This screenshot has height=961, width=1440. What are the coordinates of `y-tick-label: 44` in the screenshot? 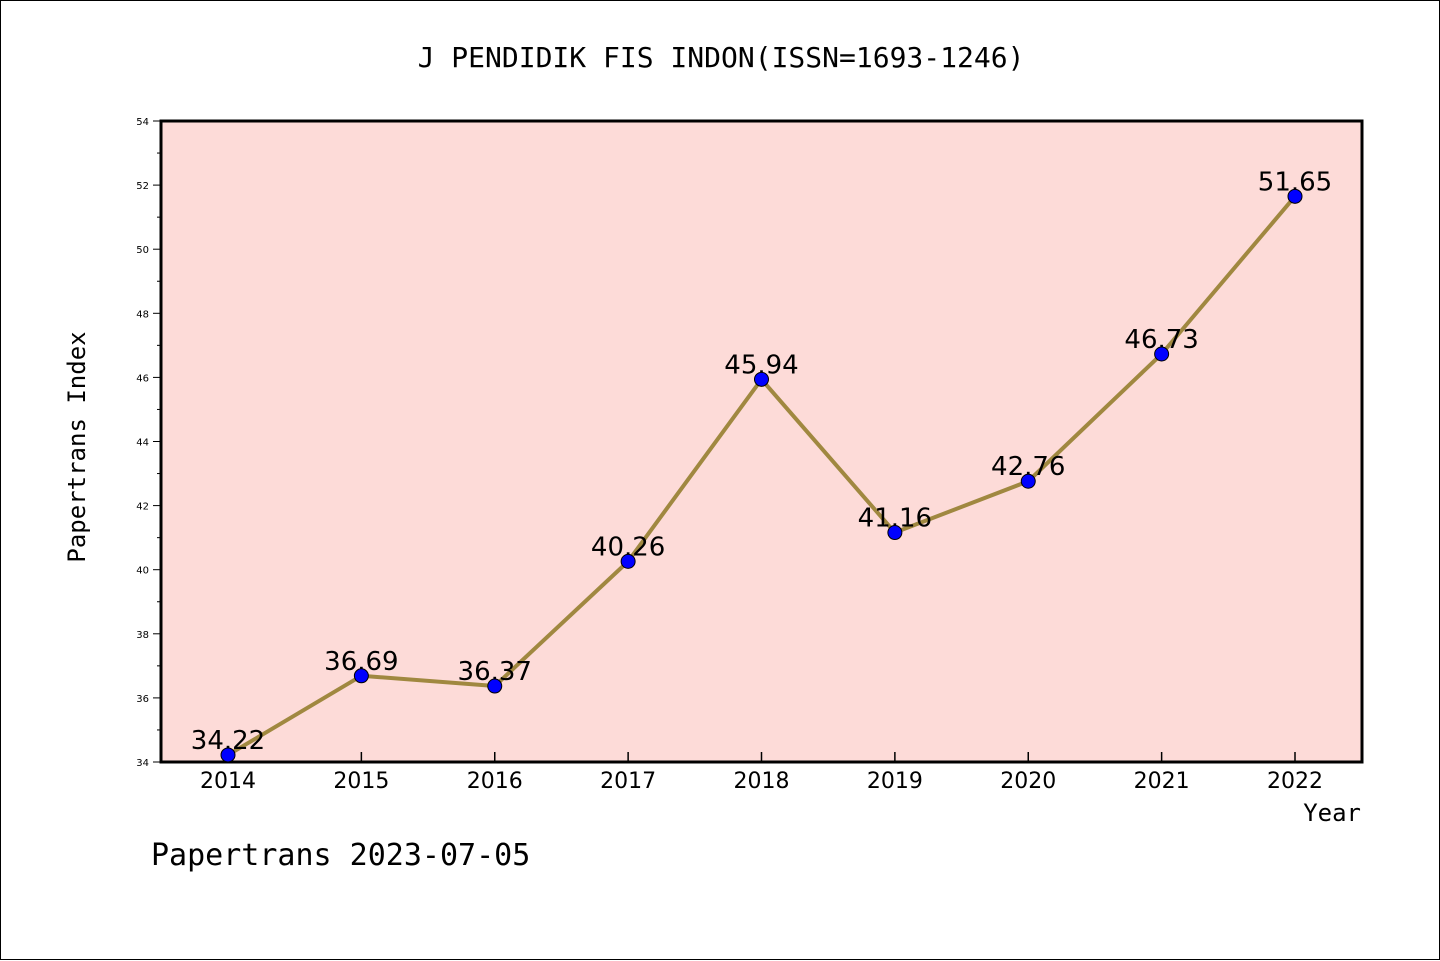 It's located at (142, 443).